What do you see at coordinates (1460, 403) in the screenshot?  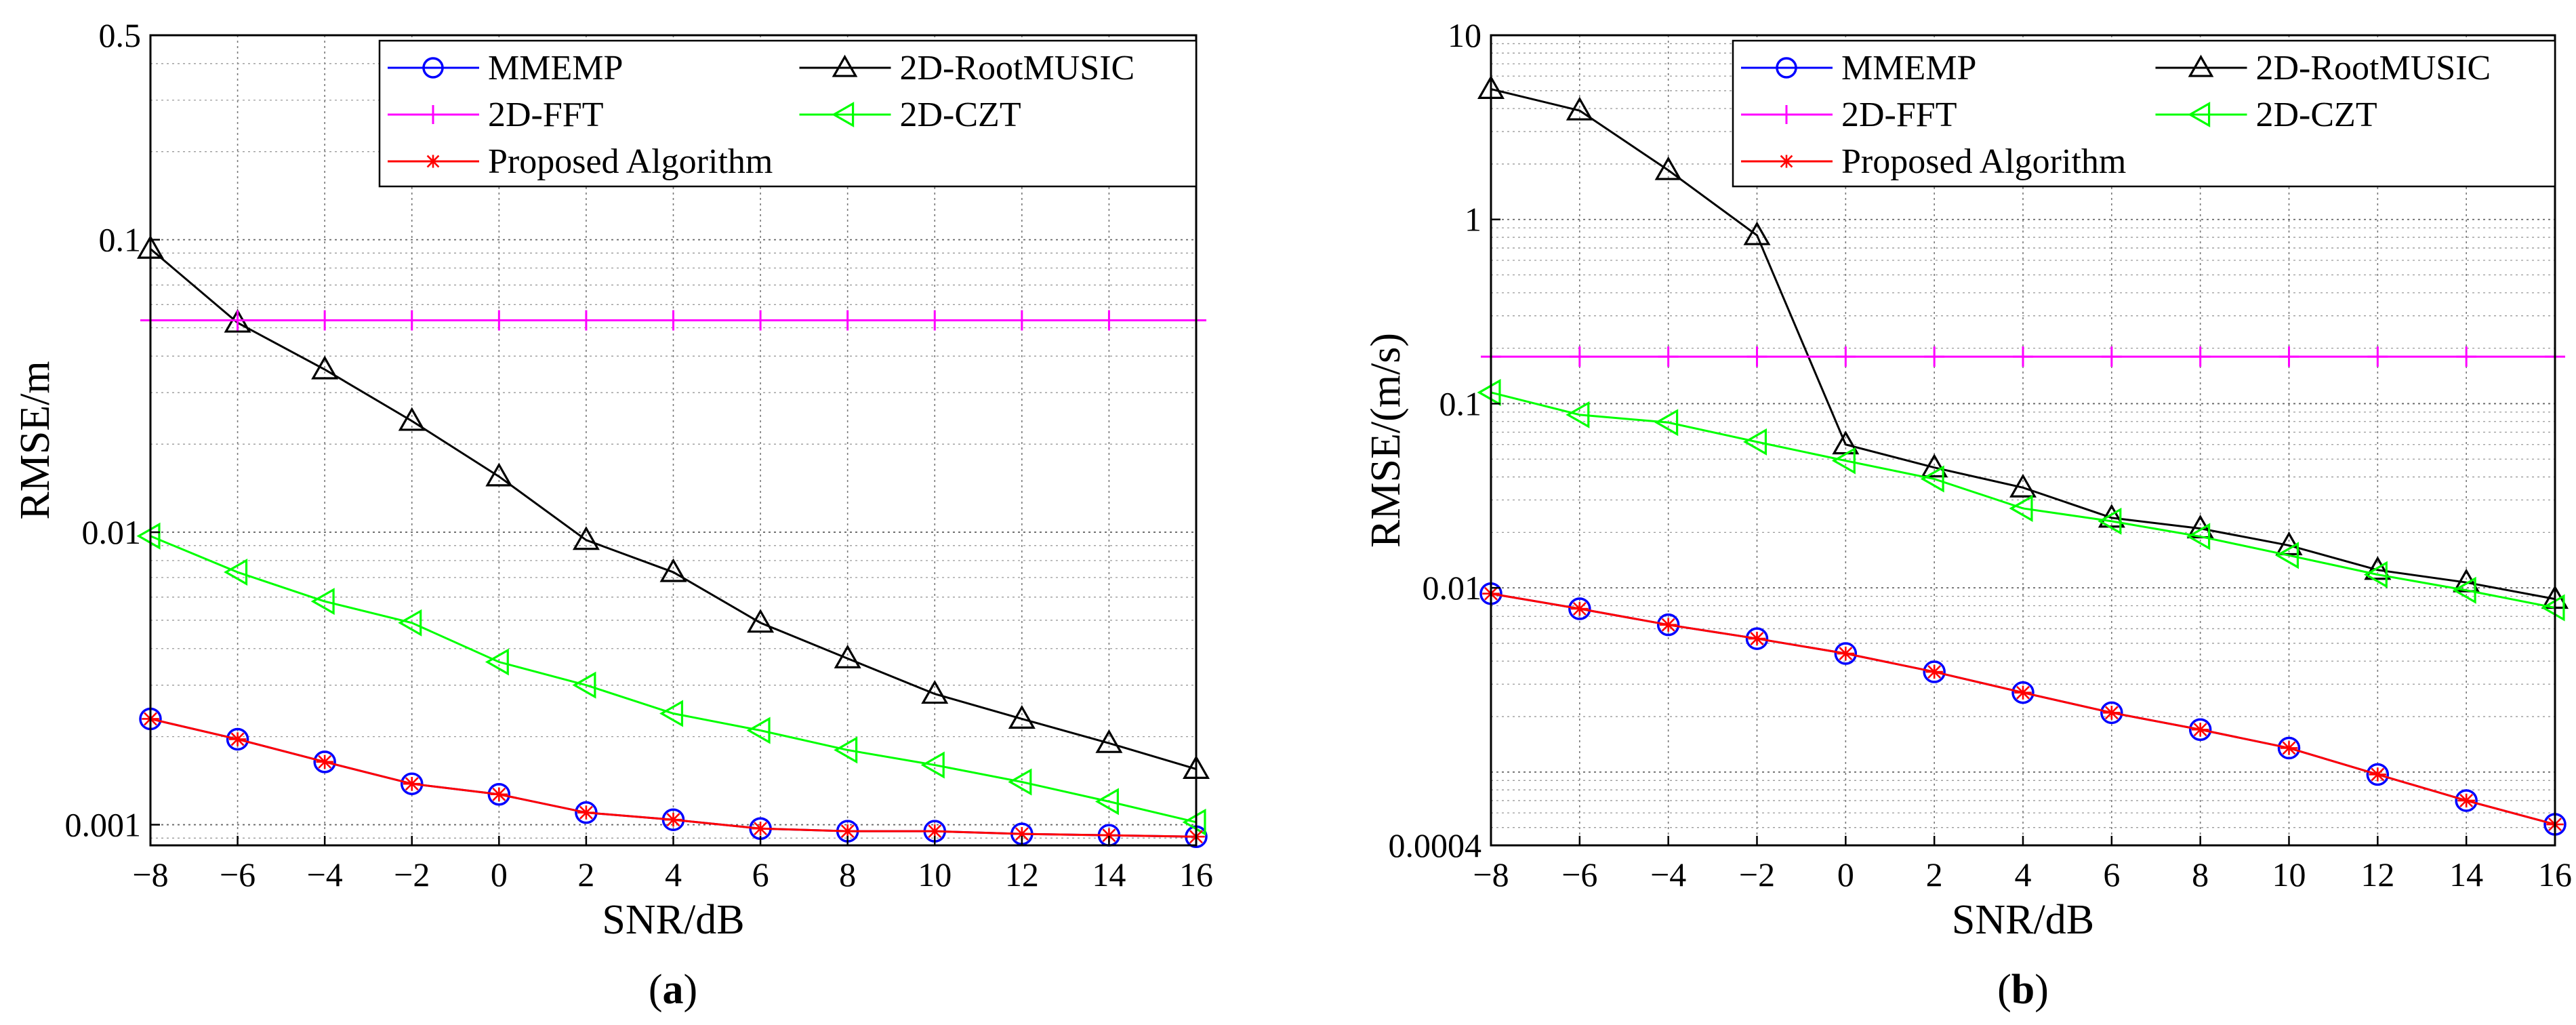 I see `y-tick-label: 0.1` at bounding box center [1460, 403].